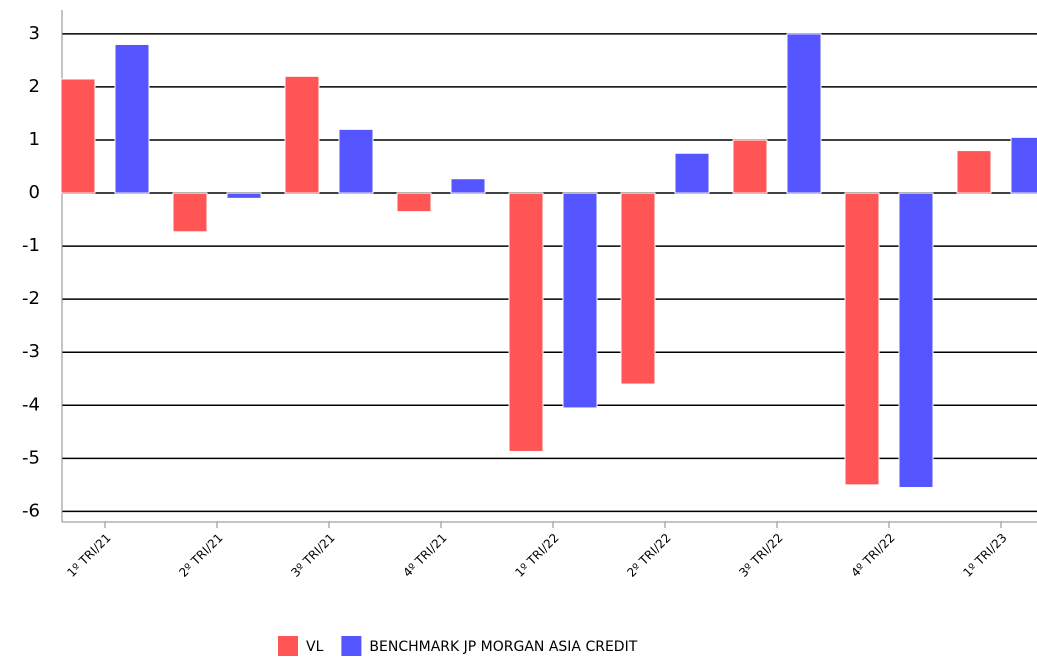 This screenshot has width=1037, height=658. Describe the element at coordinates (34, 139) in the screenshot. I see `y-tick-label: 1` at that location.